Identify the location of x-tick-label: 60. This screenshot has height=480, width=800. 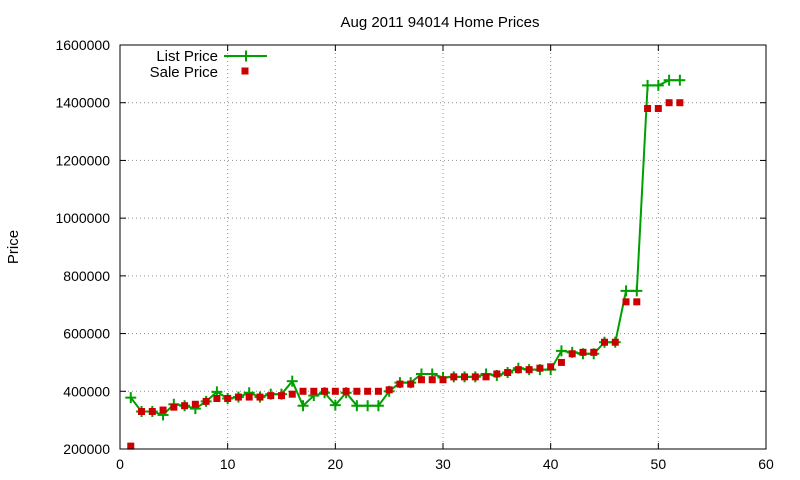
(766, 464).